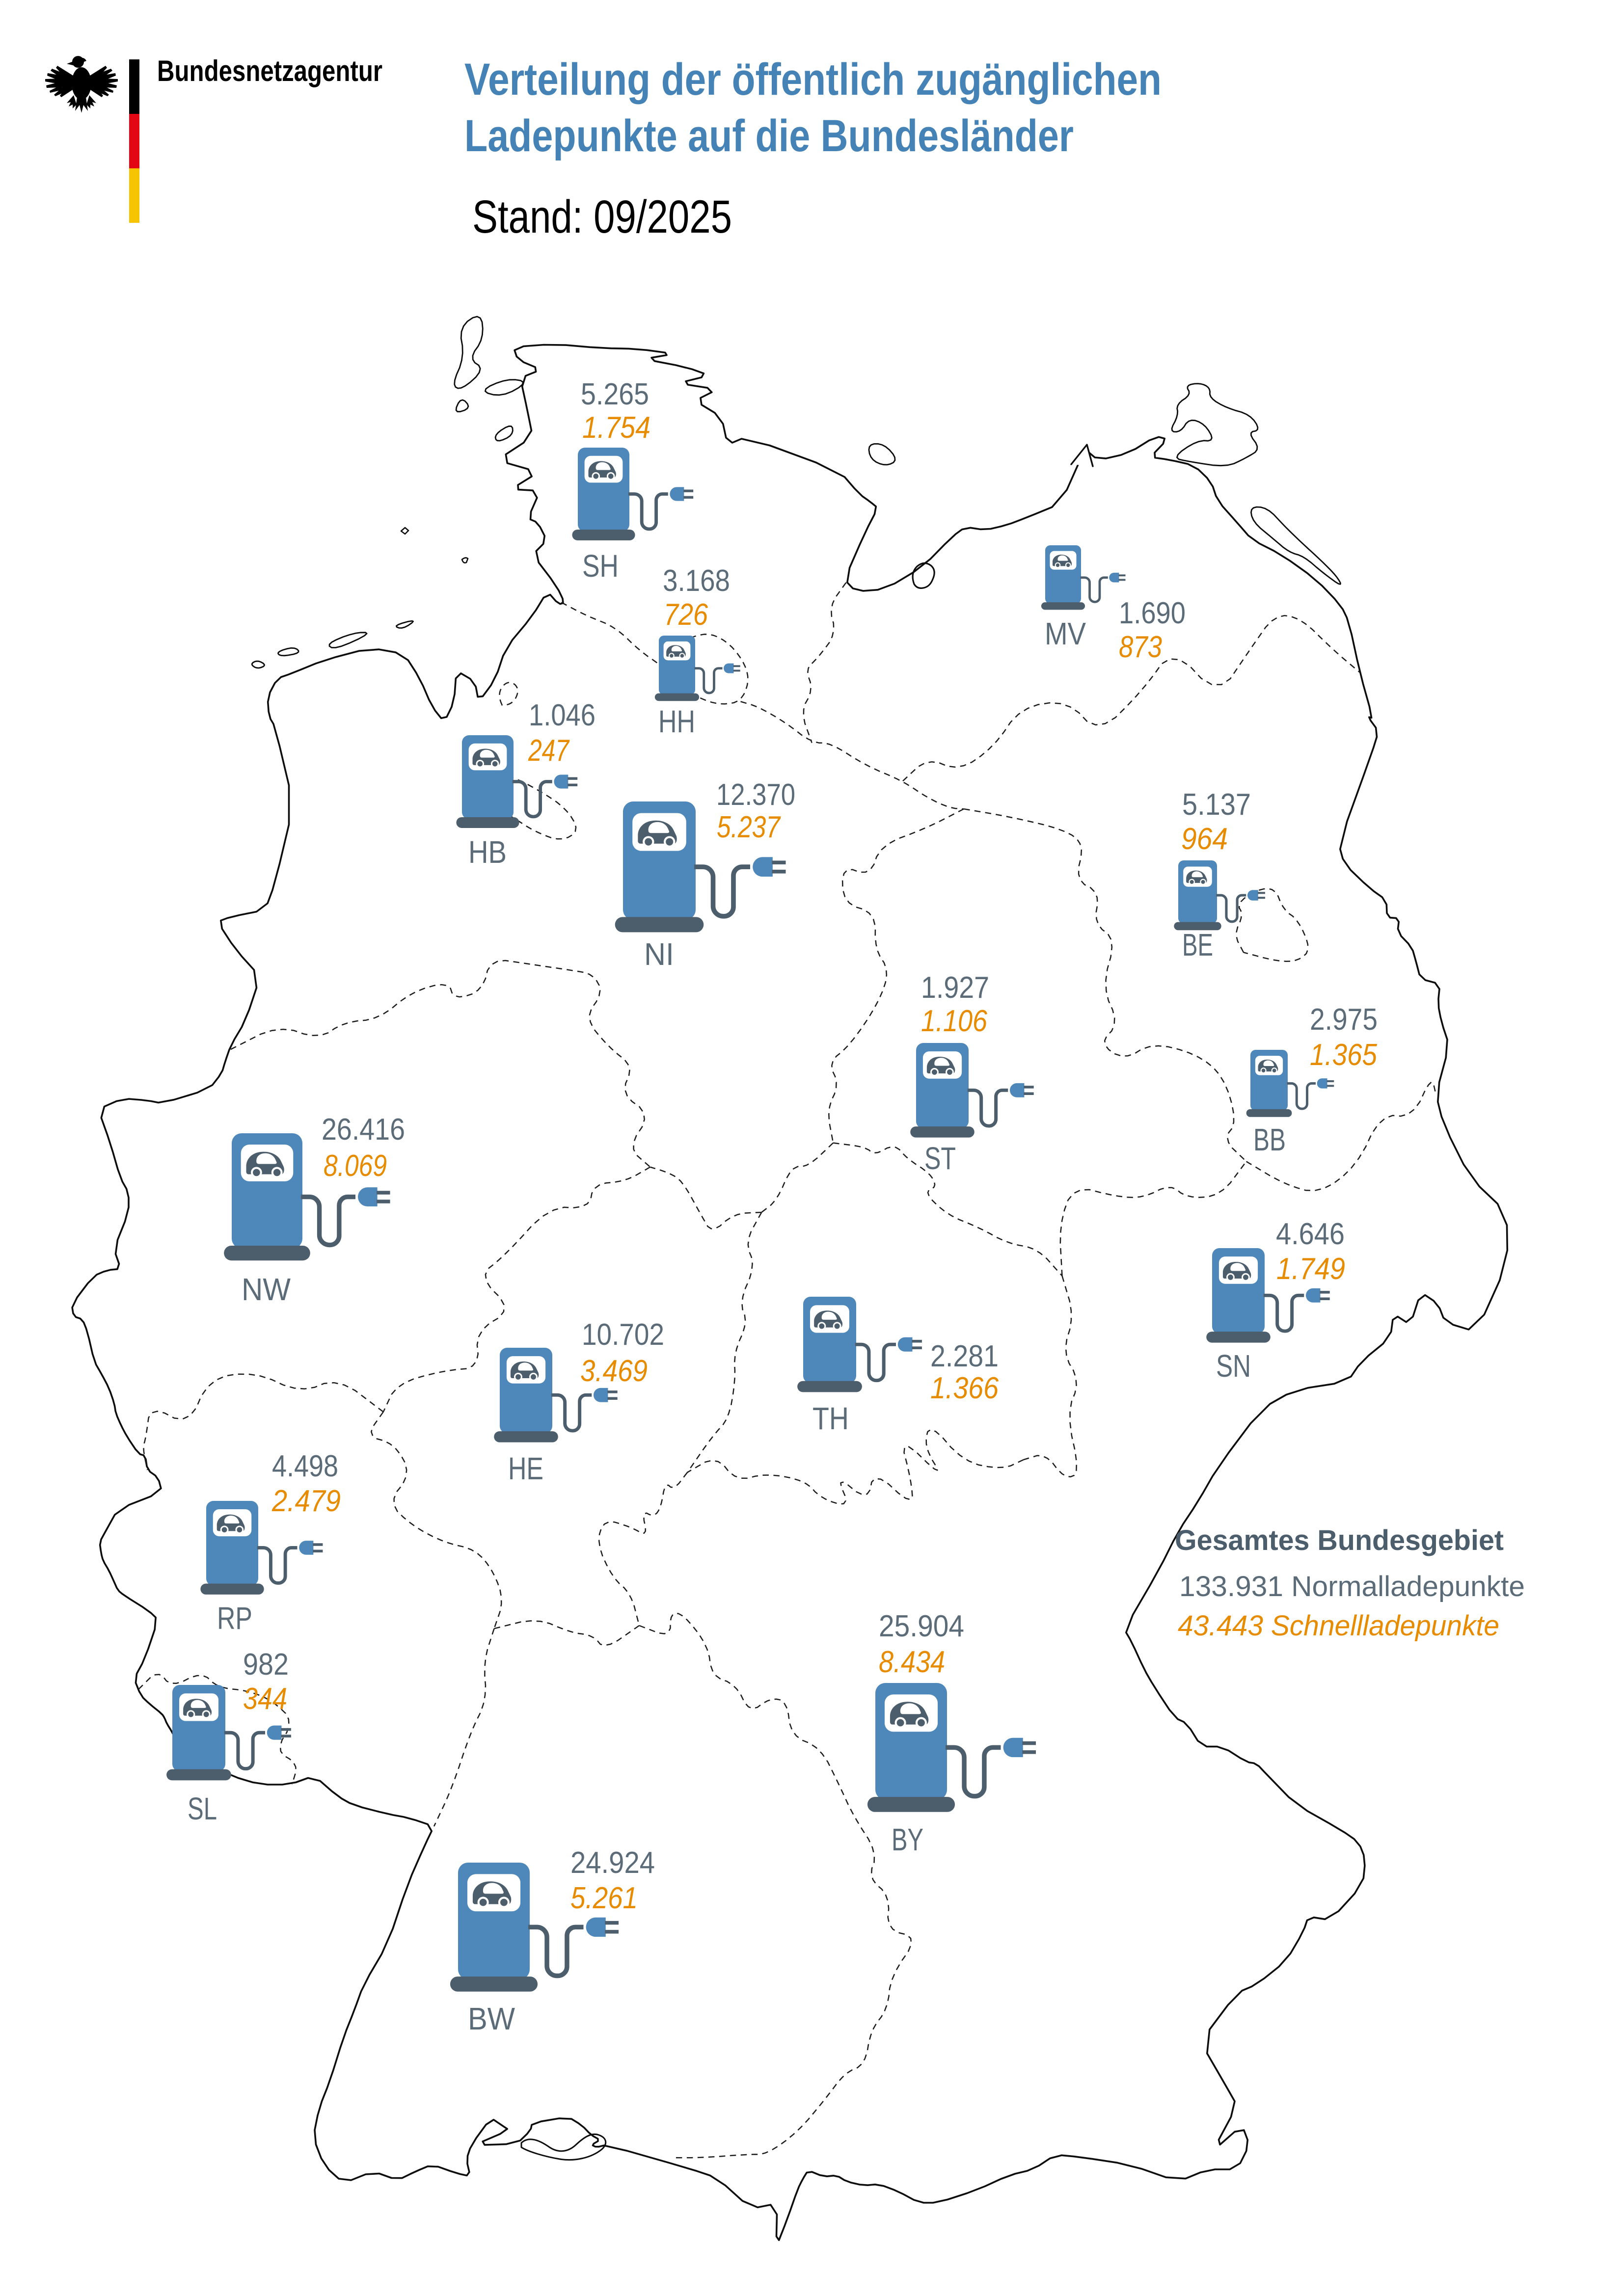  I want to click on svg-text: 26.416, so click(363, 1130).